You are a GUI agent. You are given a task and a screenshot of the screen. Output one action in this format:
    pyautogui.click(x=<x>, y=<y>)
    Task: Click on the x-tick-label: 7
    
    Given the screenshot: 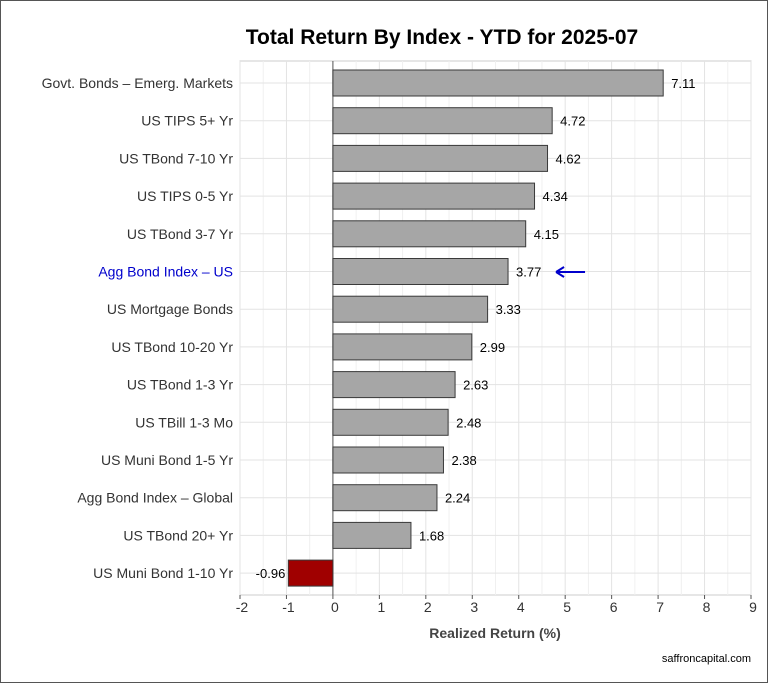 What is the action you would take?
    pyautogui.click(x=660, y=607)
    